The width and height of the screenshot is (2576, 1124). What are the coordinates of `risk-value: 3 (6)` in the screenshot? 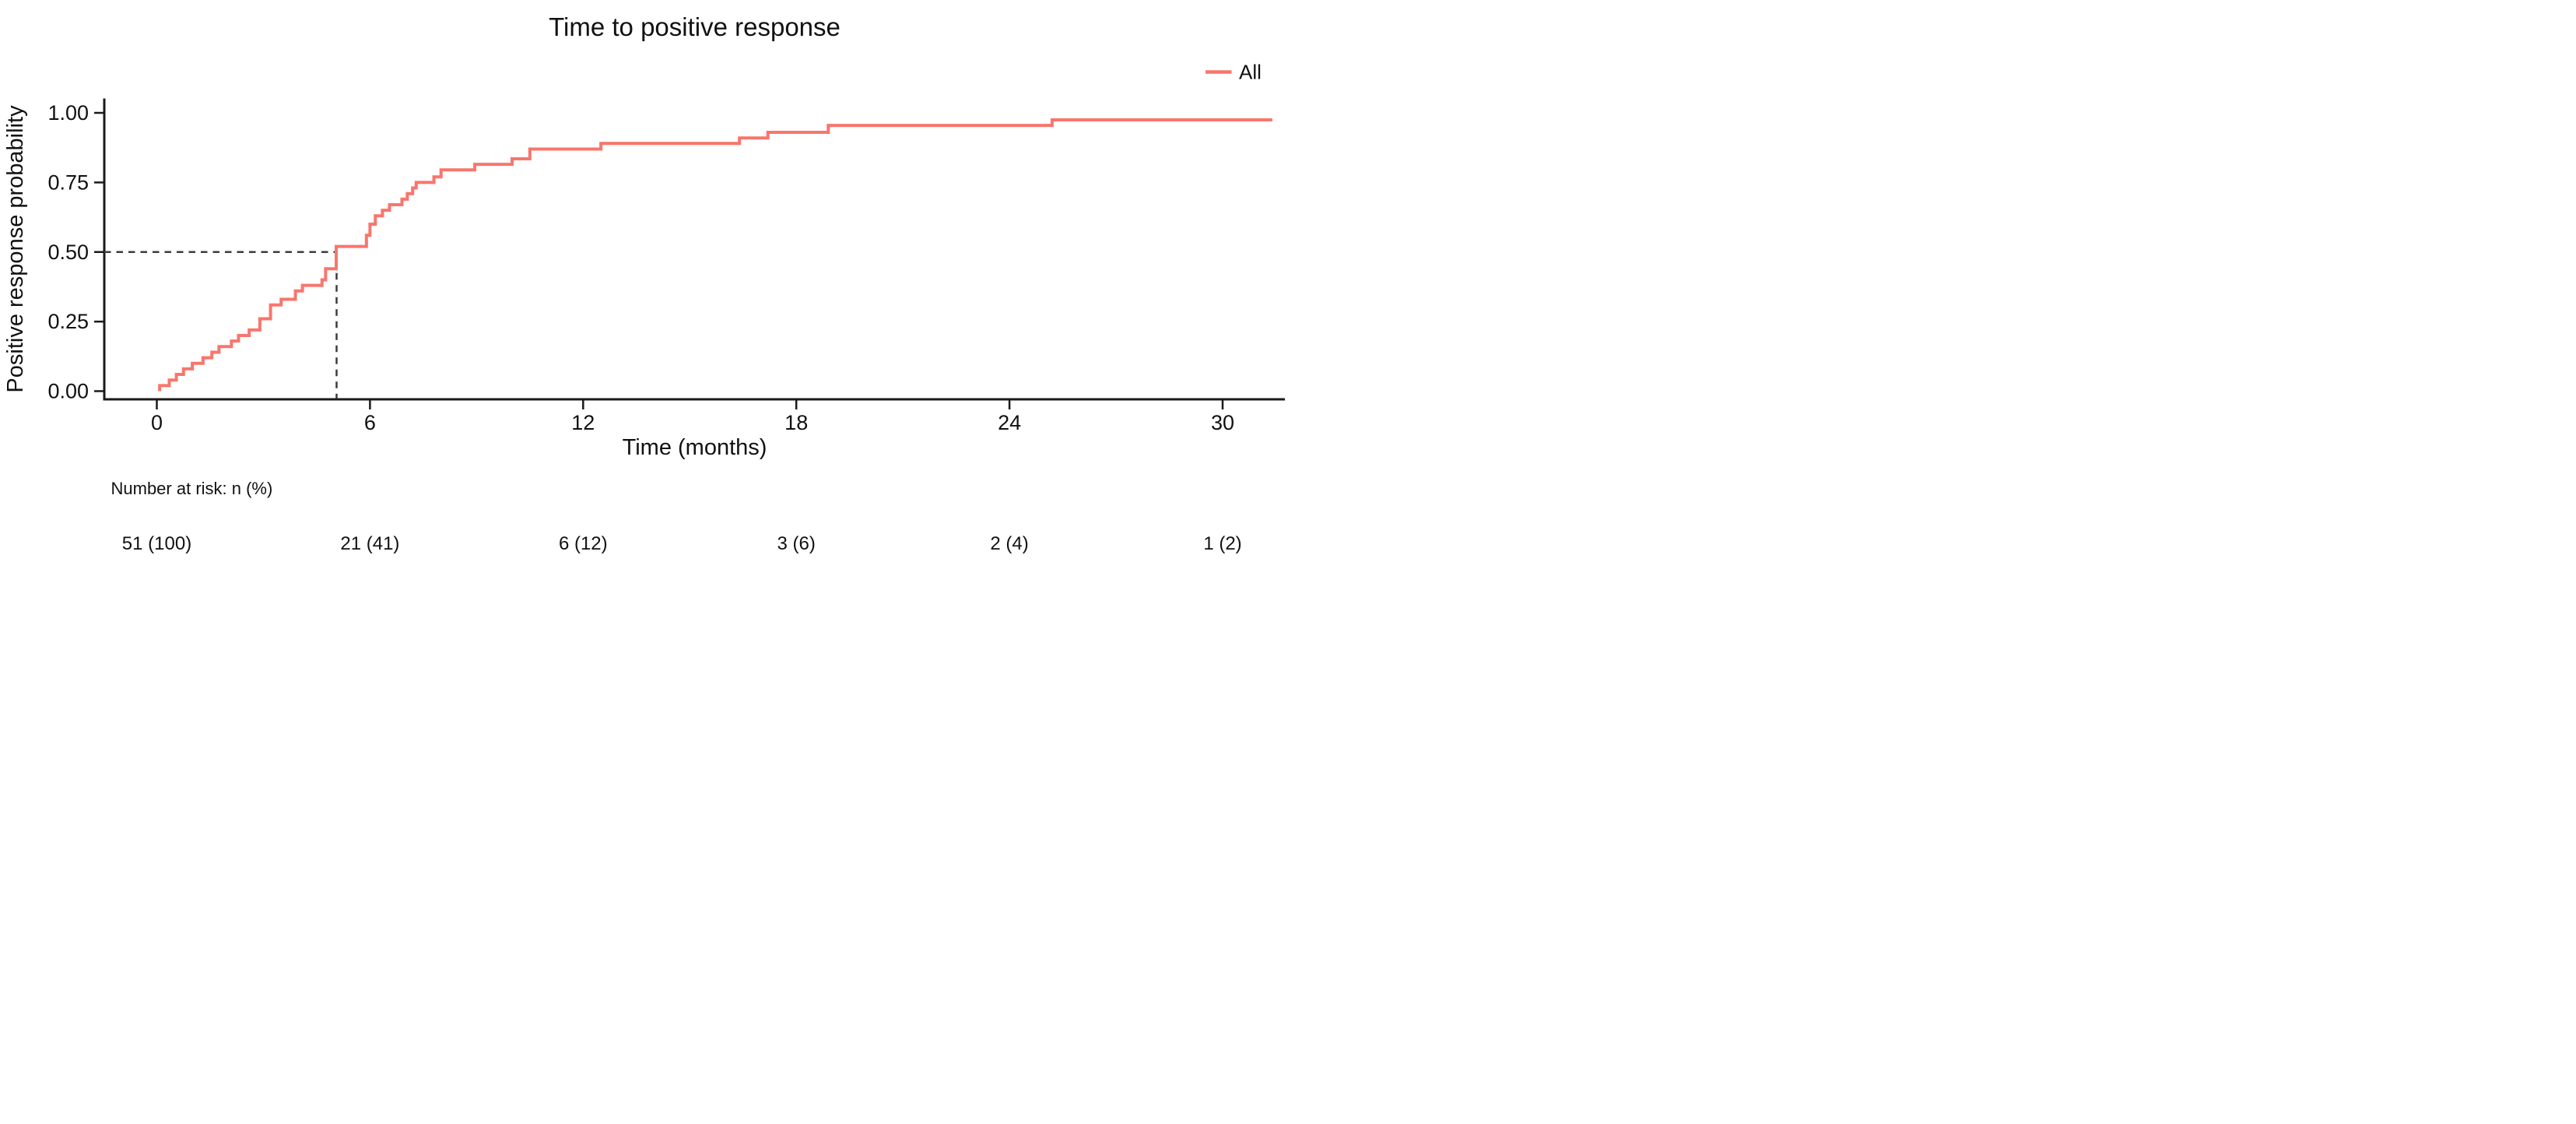 It's located at (797, 543).